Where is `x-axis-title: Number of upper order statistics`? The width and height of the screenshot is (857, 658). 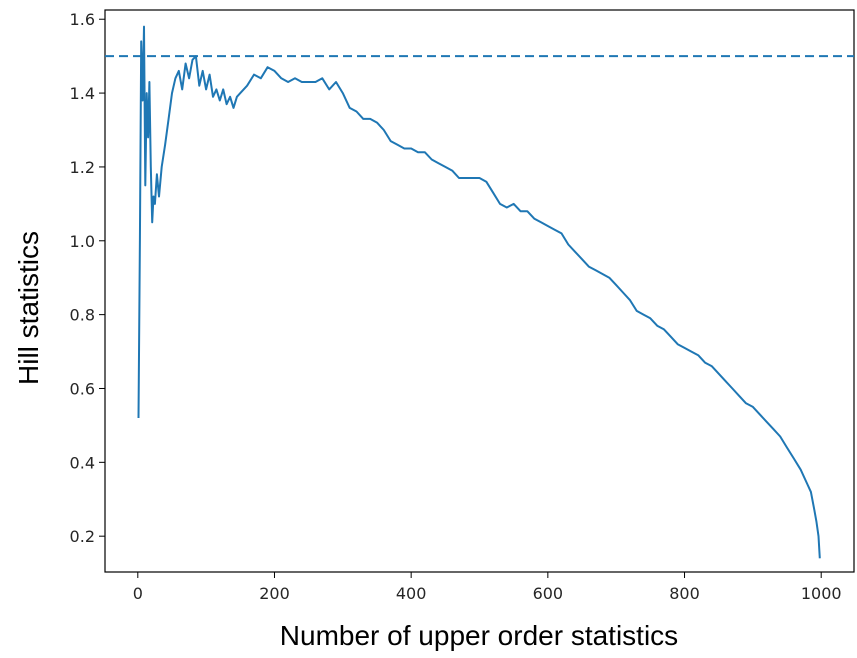
x-axis-title: Number of upper order statistics is located at coordinates (479, 635).